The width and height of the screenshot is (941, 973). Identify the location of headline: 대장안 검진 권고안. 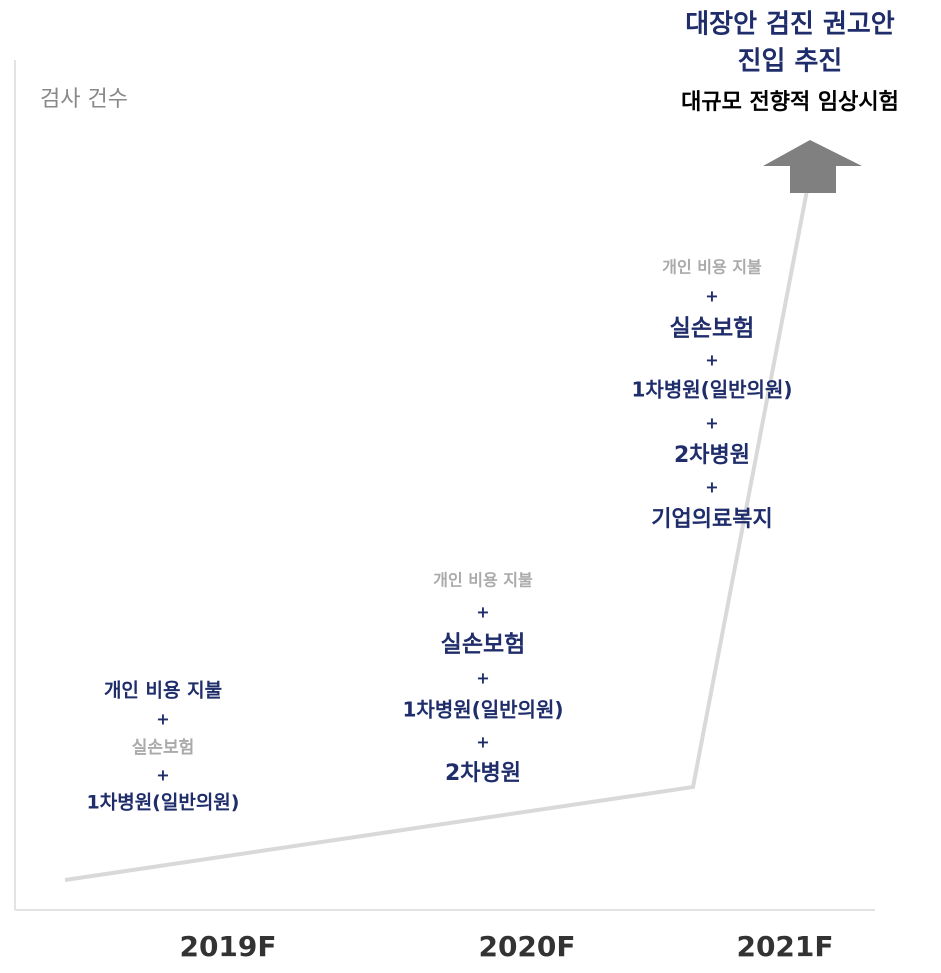
(790, 25).